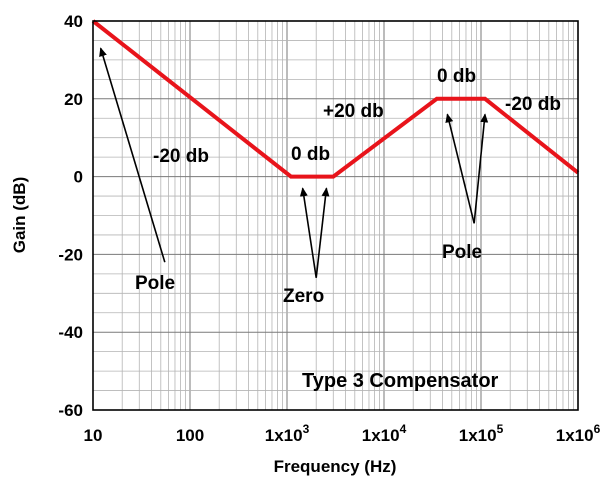 The image size is (608, 482). What do you see at coordinates (481, 433) in the screenshot?
I see `x-tick-label: 1x10⁵` at bounding box center [481, 433].